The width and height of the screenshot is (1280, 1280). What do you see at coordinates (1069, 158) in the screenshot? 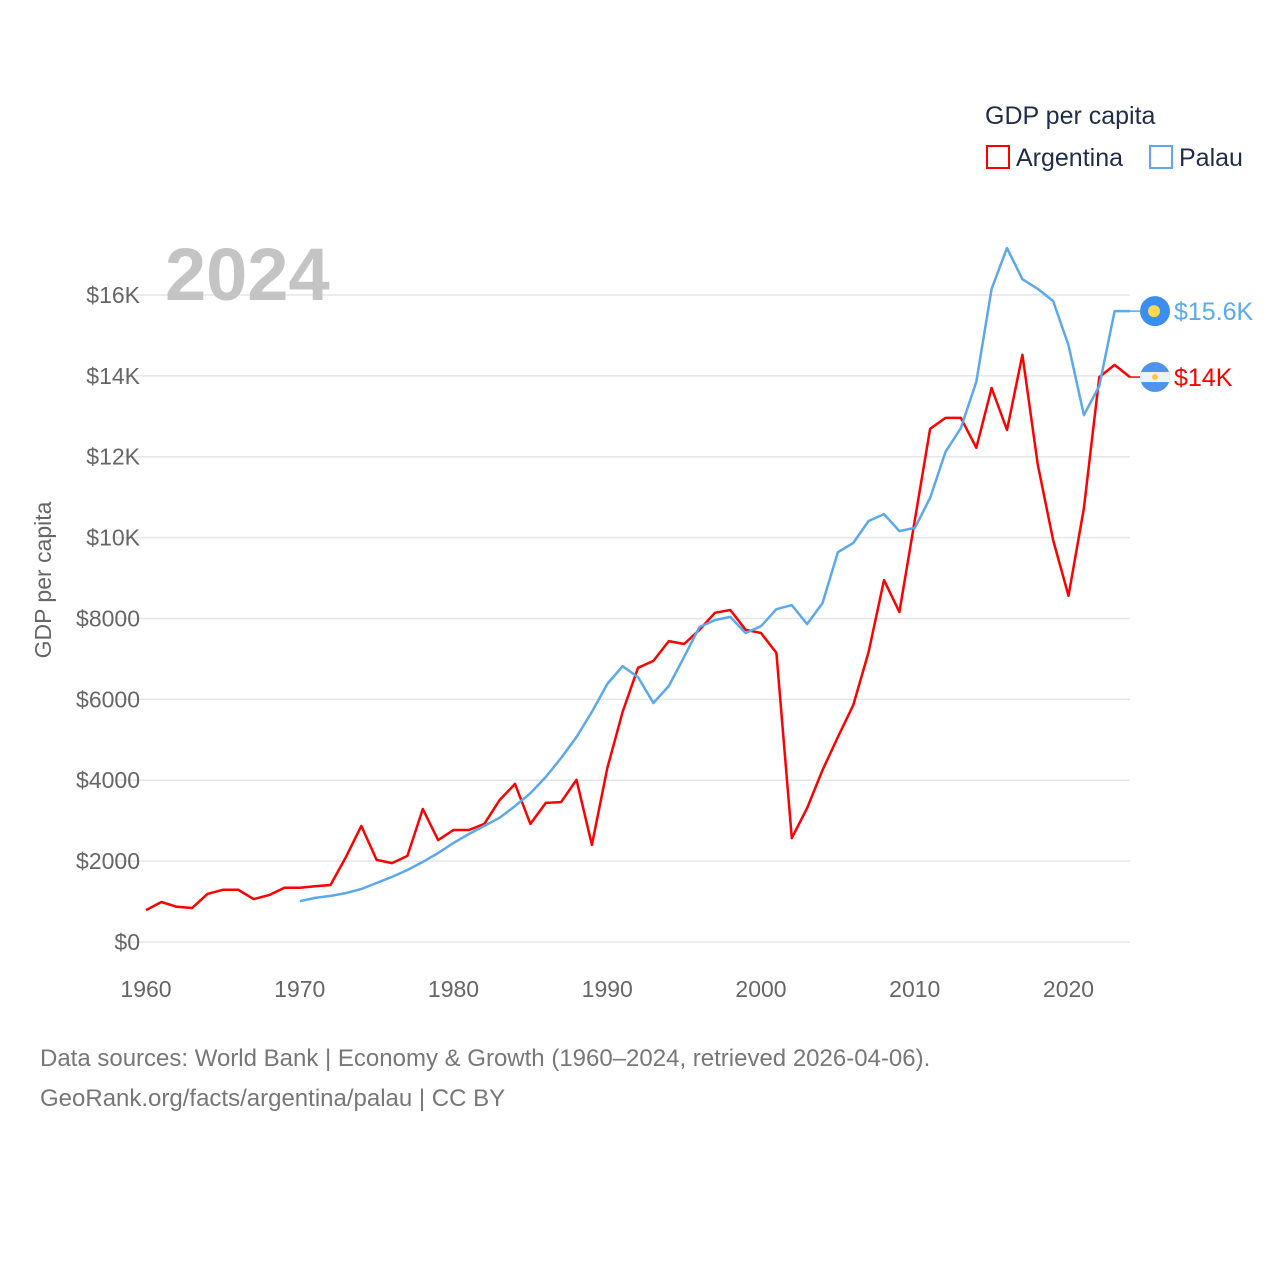
I see `legend-label-argentina: Argentina` at bounding box center [1069, 158].